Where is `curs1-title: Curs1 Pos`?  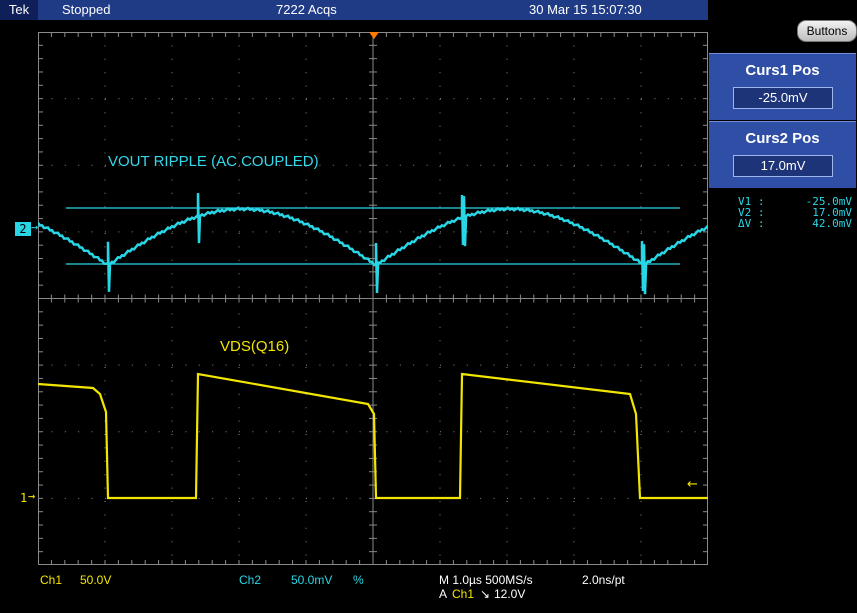
curs1-title: Curs1 Pos is located at coordinates (782, 70).